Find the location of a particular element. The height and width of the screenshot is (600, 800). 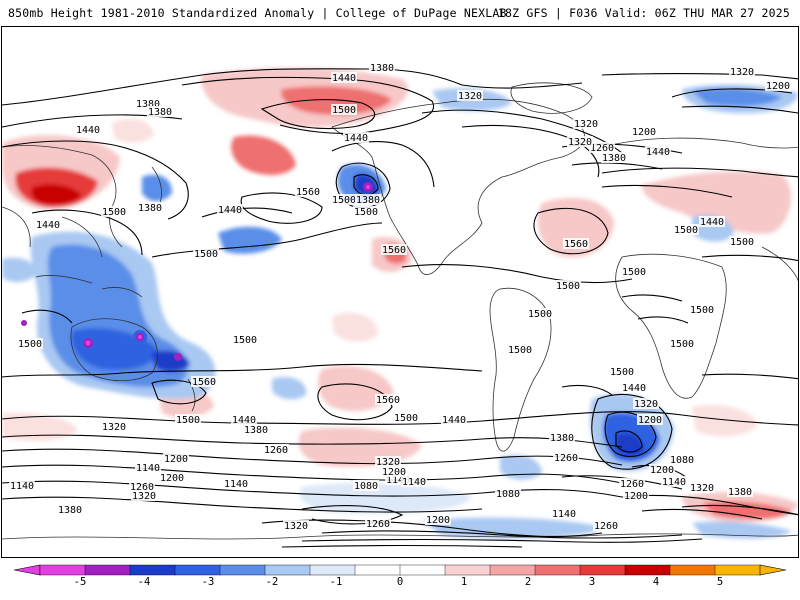

anomaly-negative-ne-core is located at coordinates (737, 97).